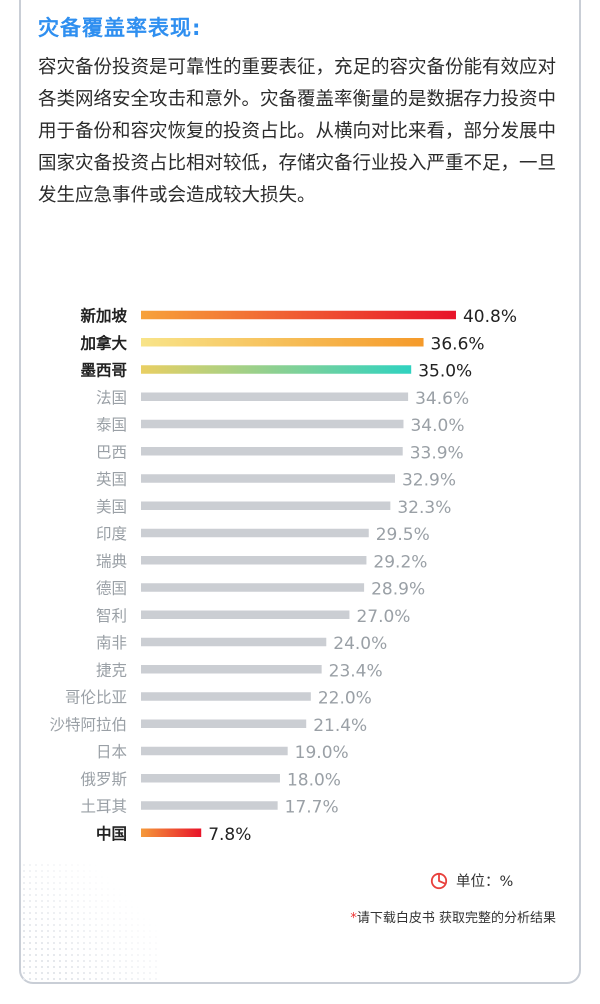 The image size is (600, 1004). What do you see at coordinates (353, 918) in the screenshot?
I see `footnote-star: *` at bounding box center [353, 918].